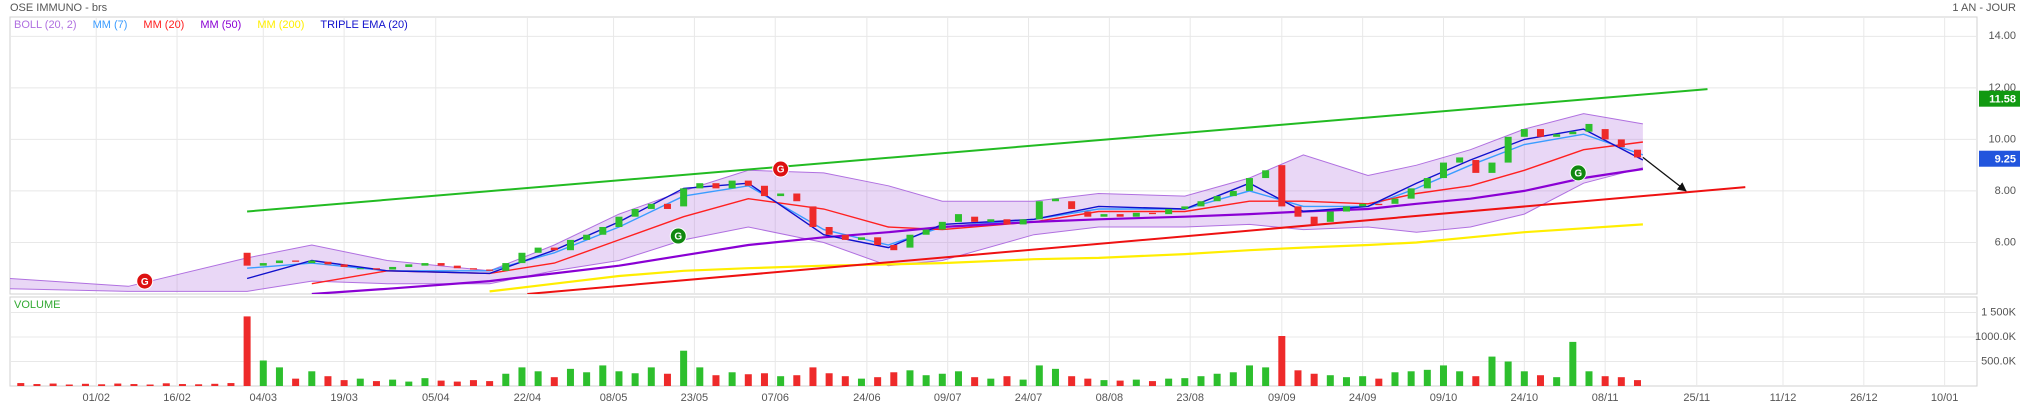  I want to click on legend-entry: MM (200), so click(280, 25).